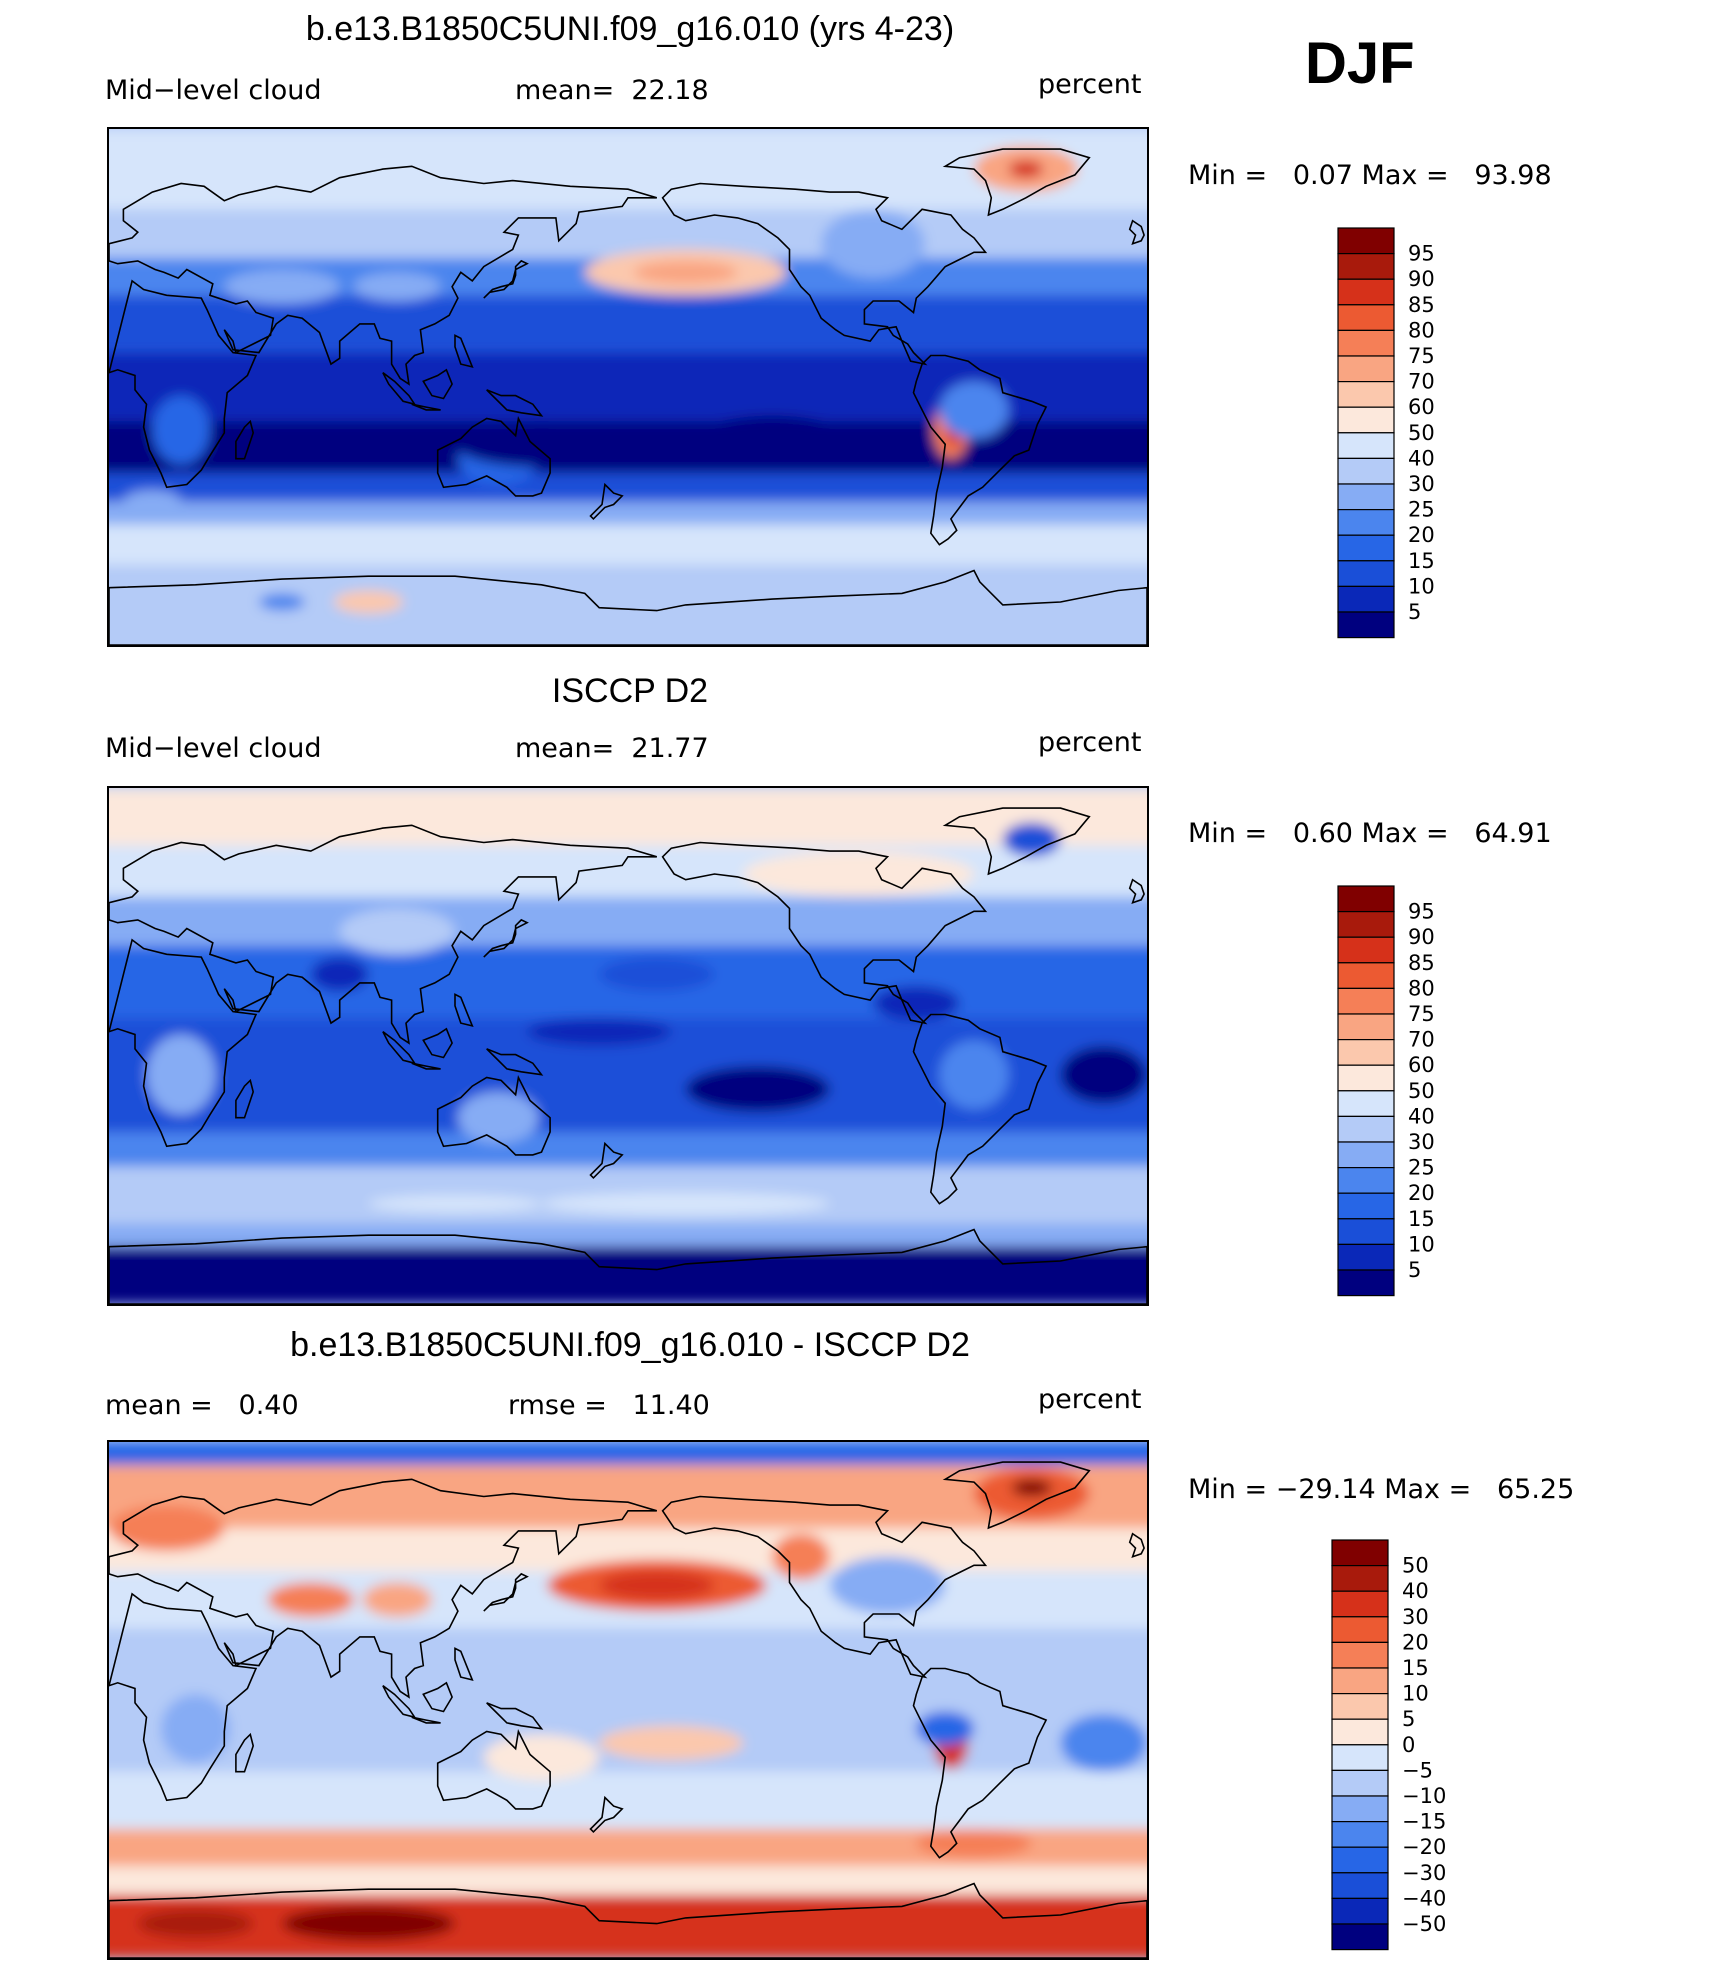 The image size is (1710, 1963). What do you see at coordinates (1090, 1399) in the screenshot?
I see `panel-3-units-label: percent` at bounding box center [1090, 1399].